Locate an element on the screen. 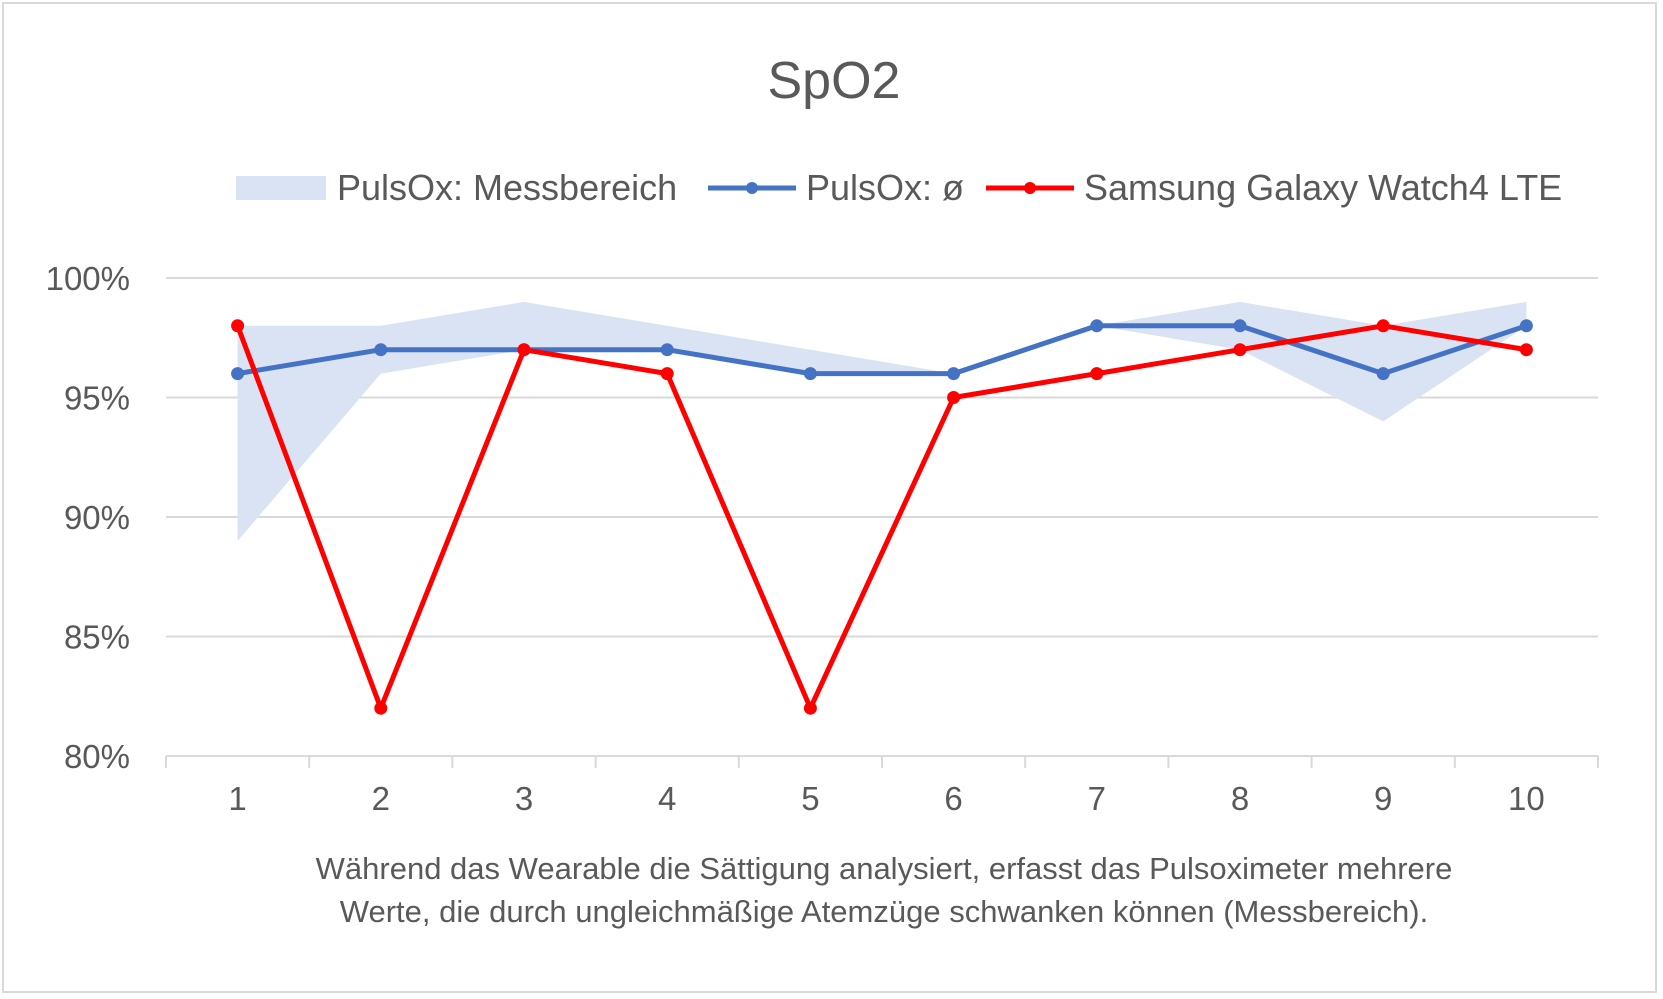 This screenshot has height=999, width=1663. x-tick-label: 3 is located at coordinates (524, 798).